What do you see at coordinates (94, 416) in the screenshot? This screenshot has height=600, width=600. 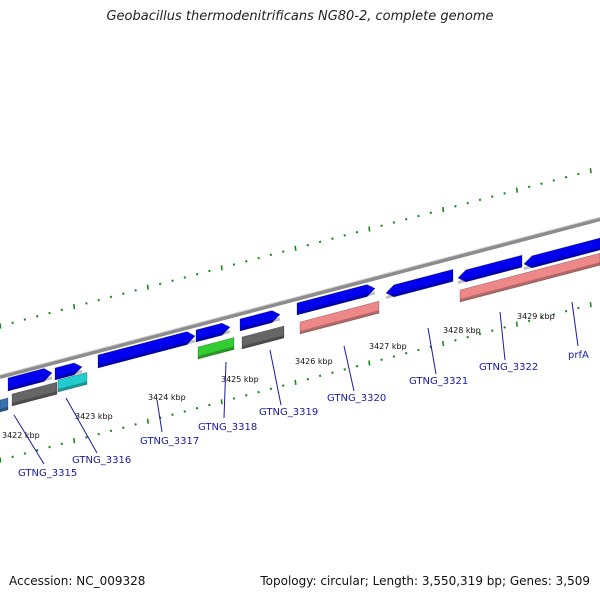 I see `scale-label: 3423 kbp` at bounding box center [94, 416].